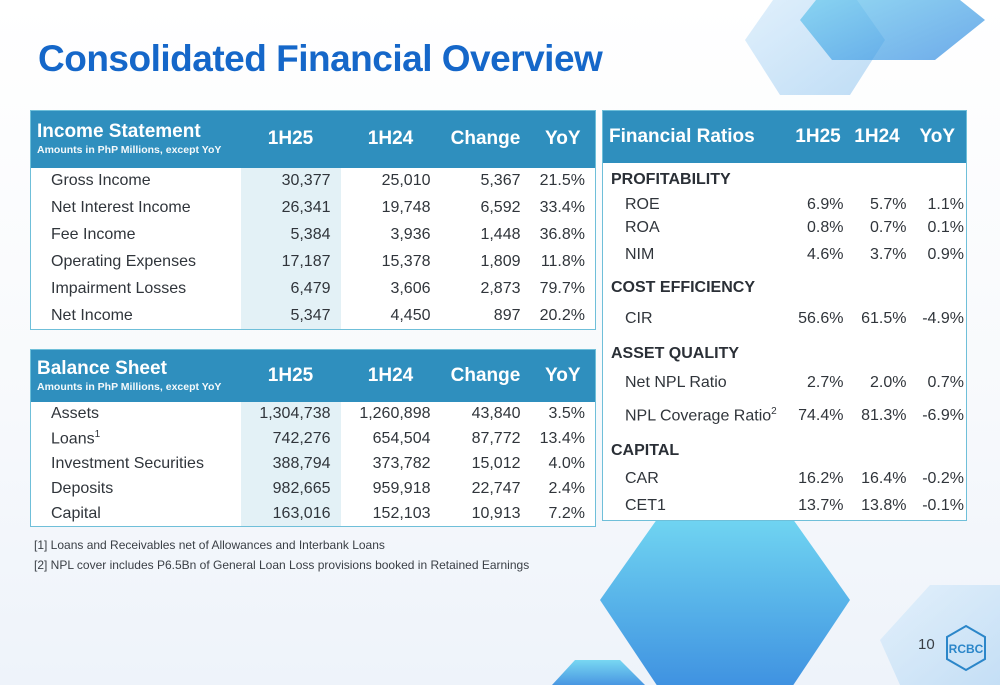 This screenshot has width=1000, height=685. I want to click on cell-change: 897, so click(507, 315).